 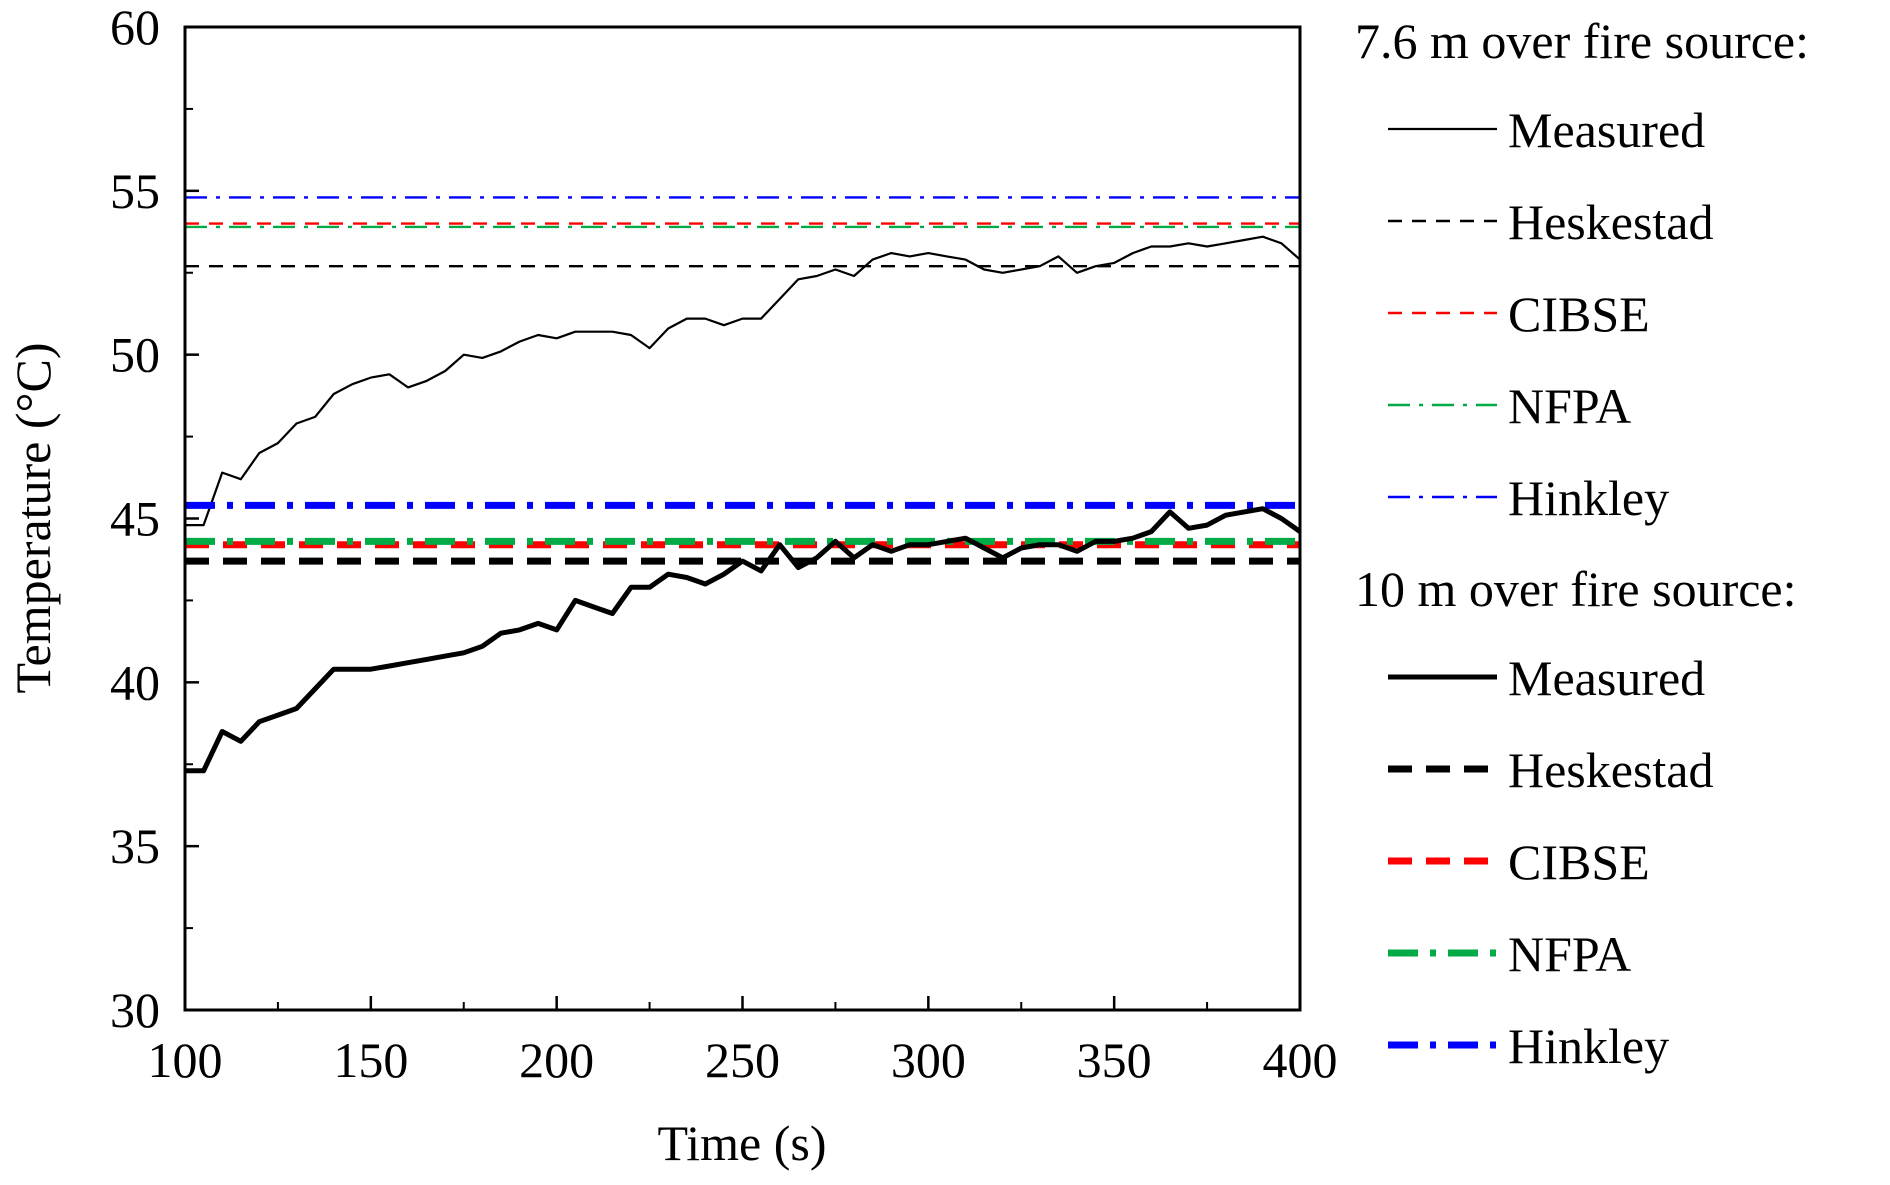 I want to click on x-tick-label: 250, so click(x=742, y=1060).